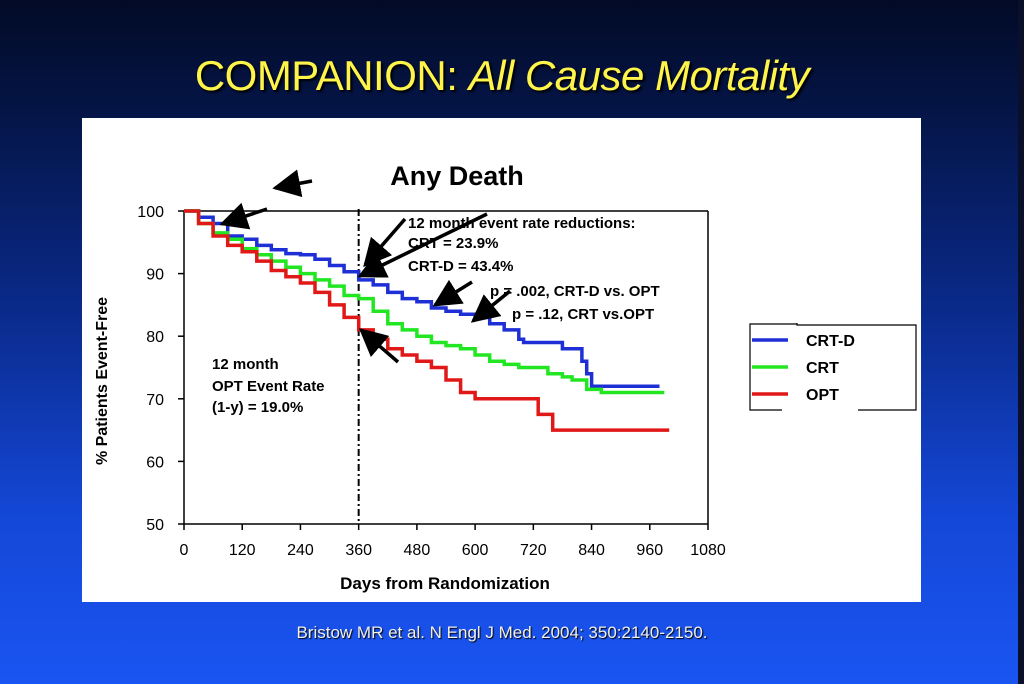  What do you see at coordinates (822, 395) in the screenshot?
I see `legend-label: OPT` at bounding box center [822, 395].